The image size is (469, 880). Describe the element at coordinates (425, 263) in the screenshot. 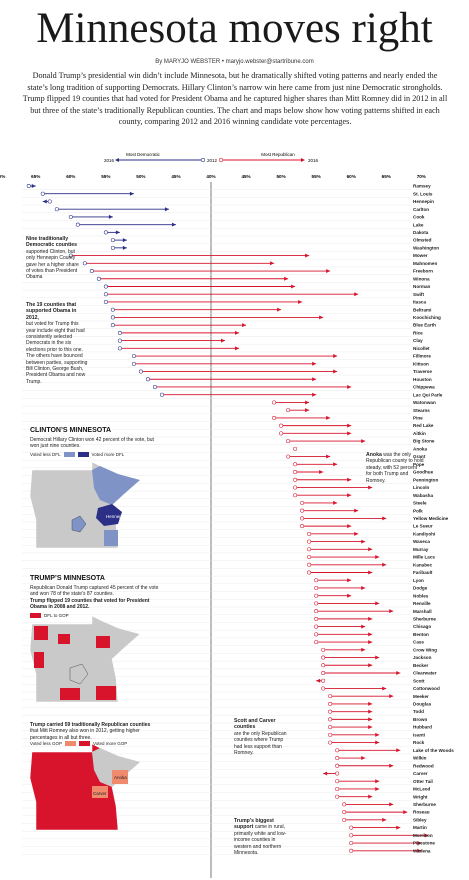

I see `county-label: Mahnomen` at that location.